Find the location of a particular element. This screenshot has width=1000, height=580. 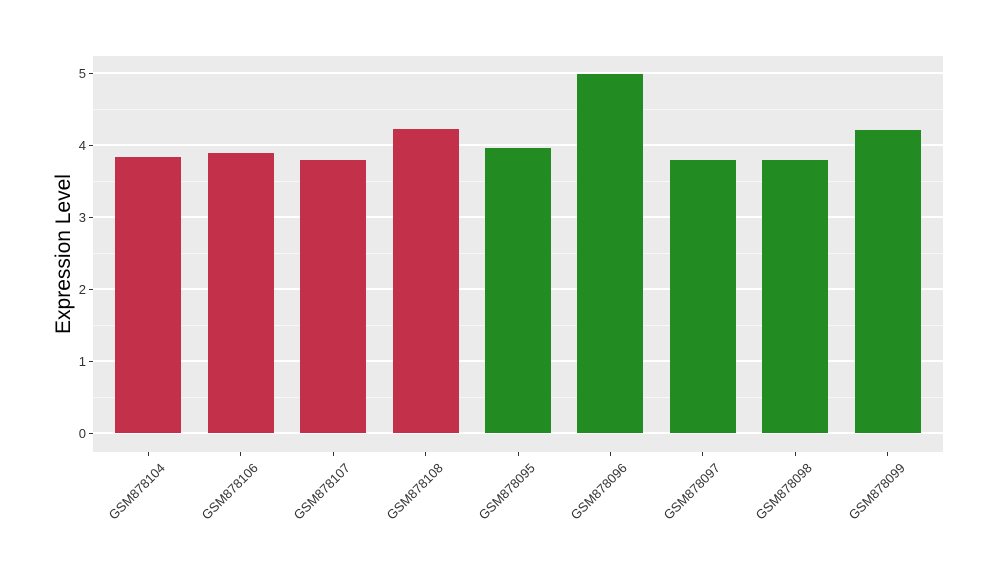

x-tick-label: GSM878104 is located at coordinates (137, 491).